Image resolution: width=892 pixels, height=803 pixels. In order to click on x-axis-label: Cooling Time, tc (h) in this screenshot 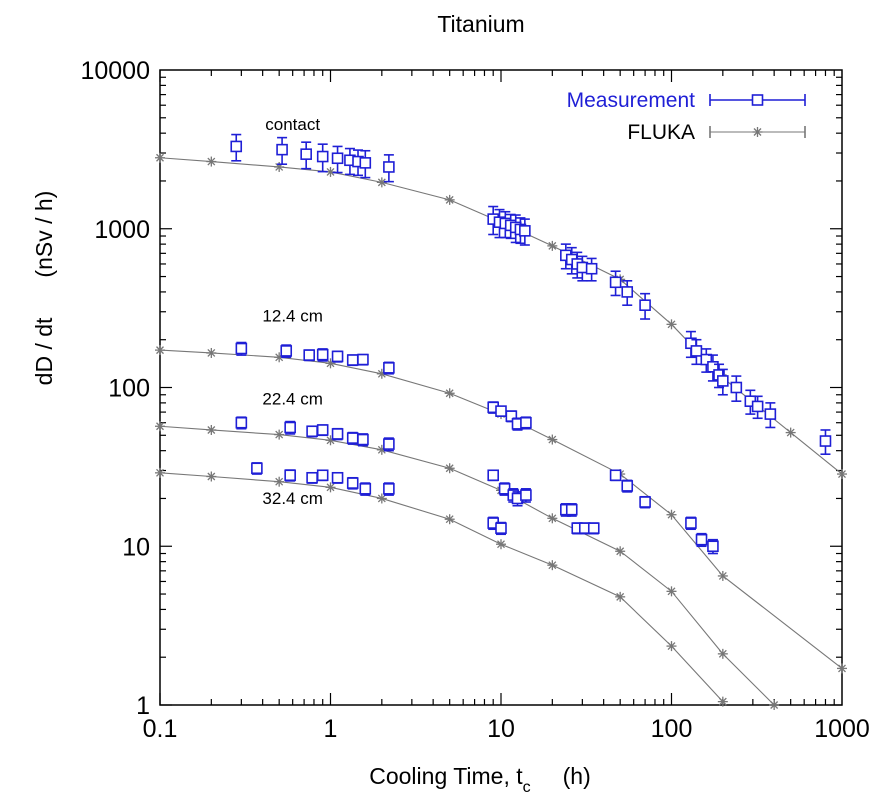, I will do `click(480, 779)`.